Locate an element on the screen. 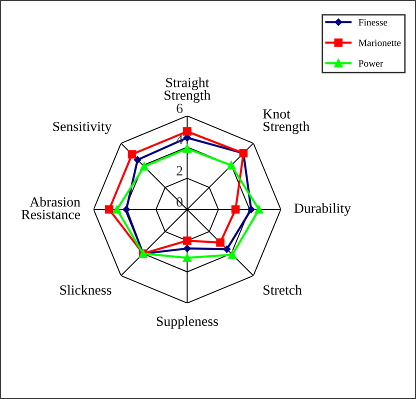  legend-label: Power is located at coordinates (371, 63).